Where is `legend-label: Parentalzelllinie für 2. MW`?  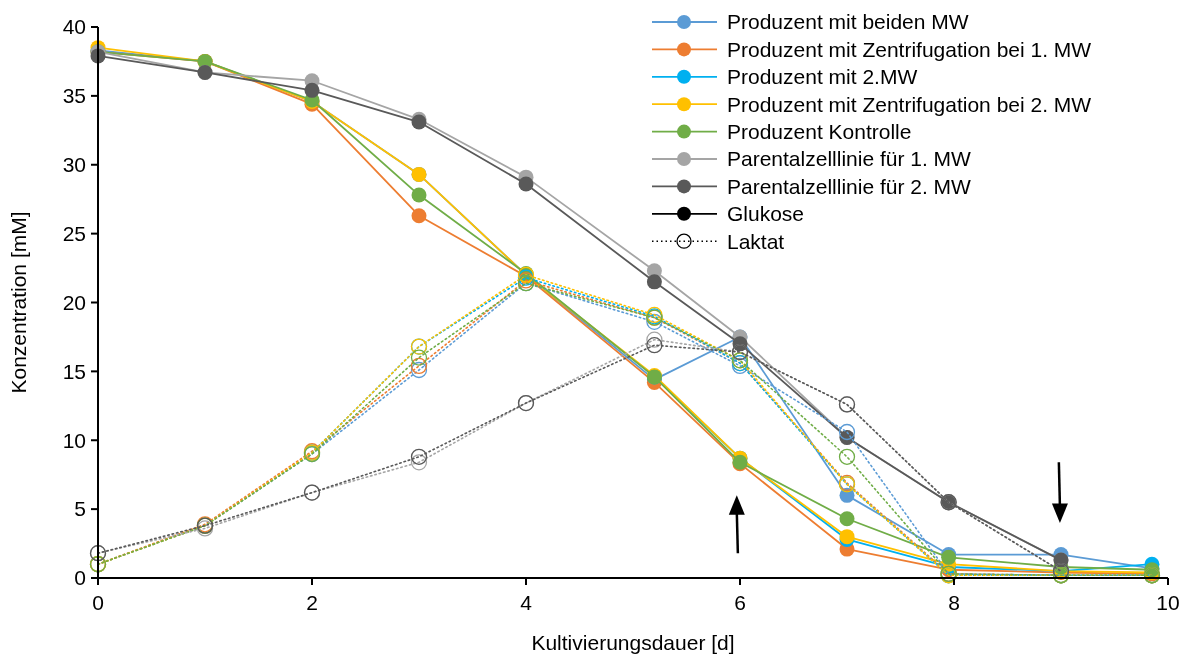 legend-label: Parentalzelllinie für 2. MW is located at coordinates (849, 186).